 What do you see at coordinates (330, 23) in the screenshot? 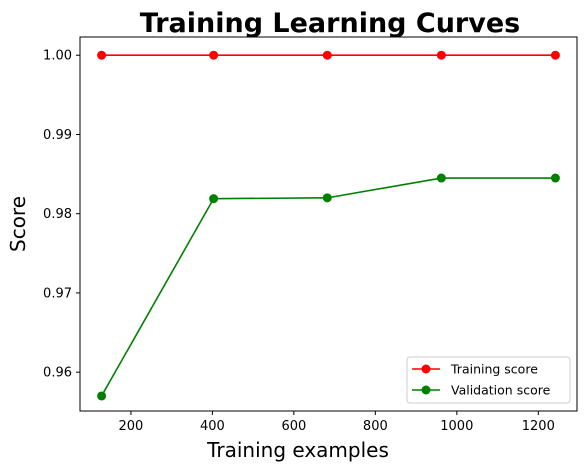
I see `chart-title: Training Learning Curves` at bounding box center [330, 23].